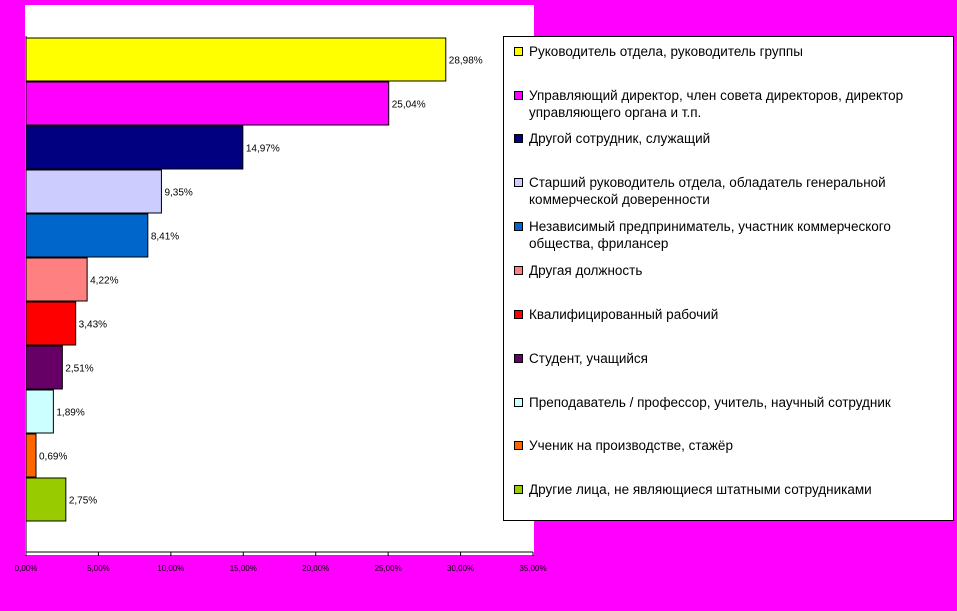 The image size is (957, 611). Describe the element at coordinates (26, 568) in the screenshot. I see `x-tick-label: 0,00%` at that location.